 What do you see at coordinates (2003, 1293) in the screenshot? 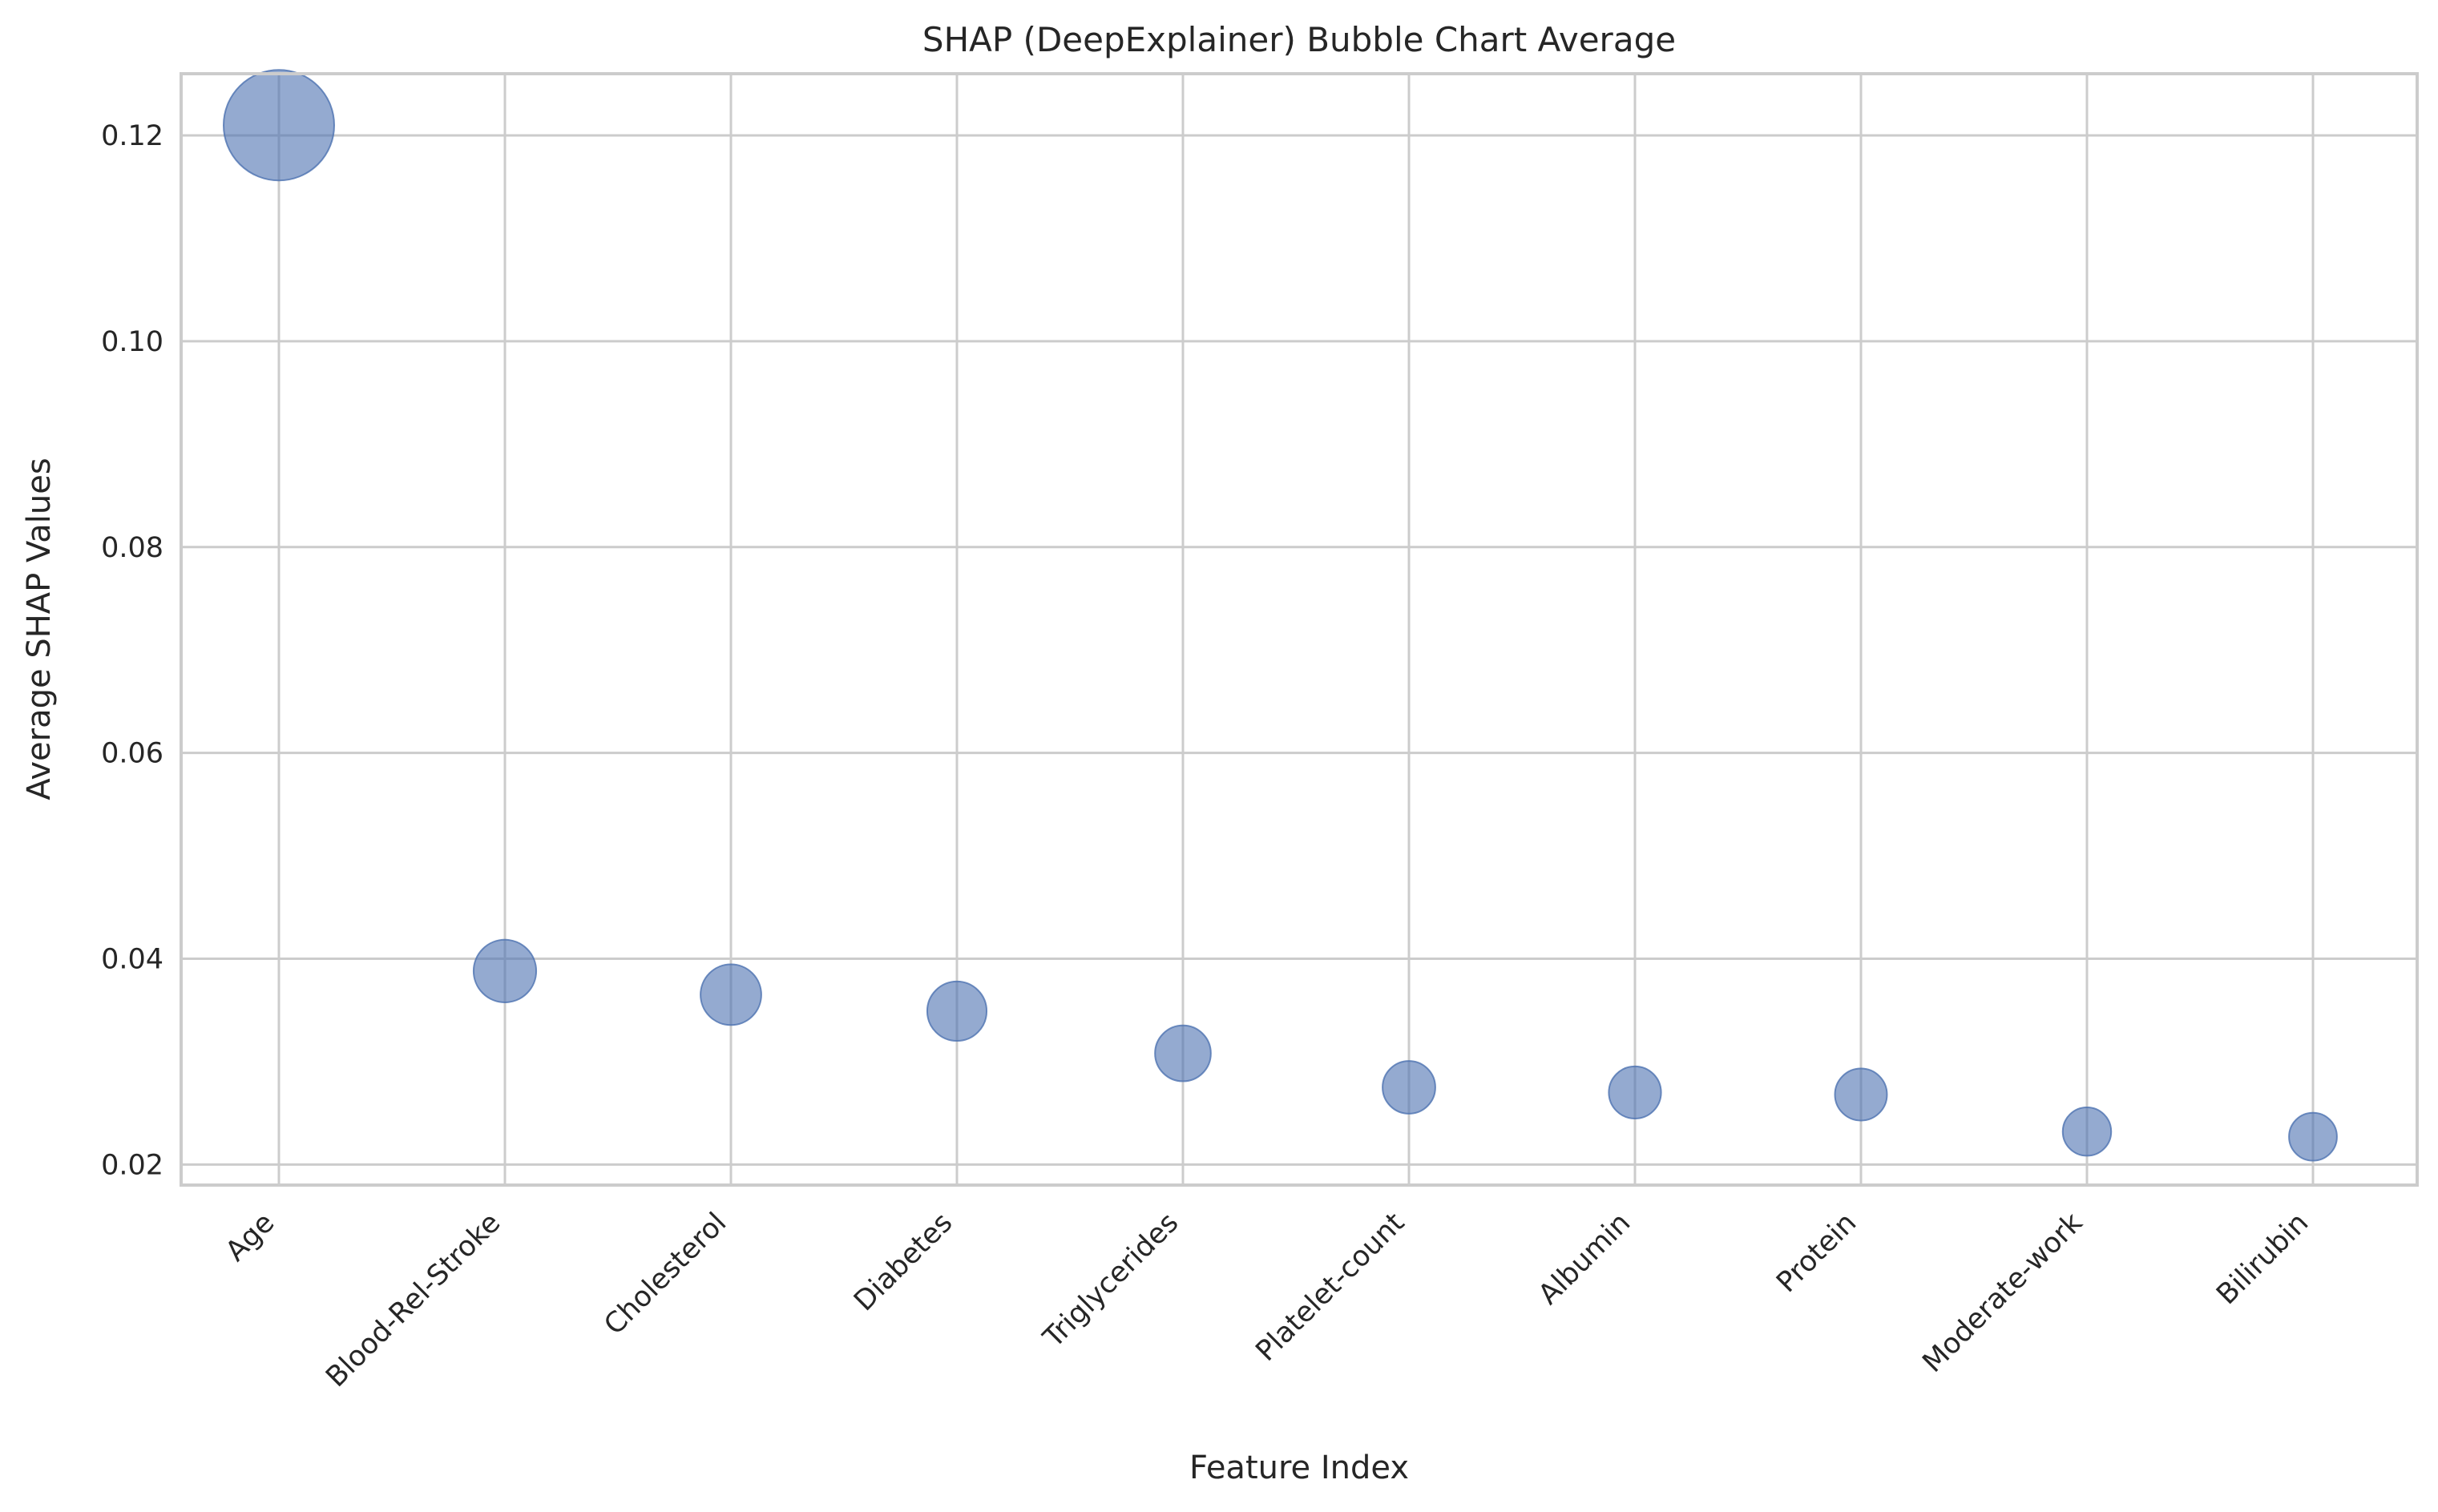
I see `x-tick-label: Moderate-work` at bounding box center [2003, 1293].